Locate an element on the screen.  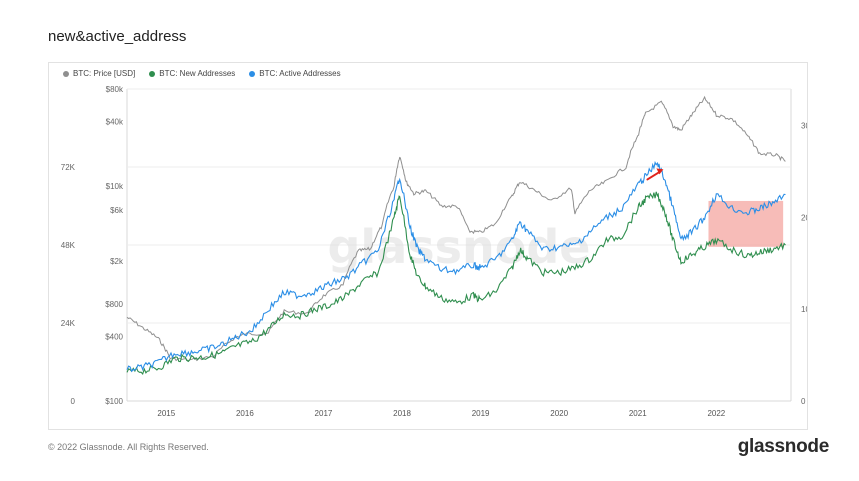
y-left-outer-tick: 72K is located at coordinates (68, 167).